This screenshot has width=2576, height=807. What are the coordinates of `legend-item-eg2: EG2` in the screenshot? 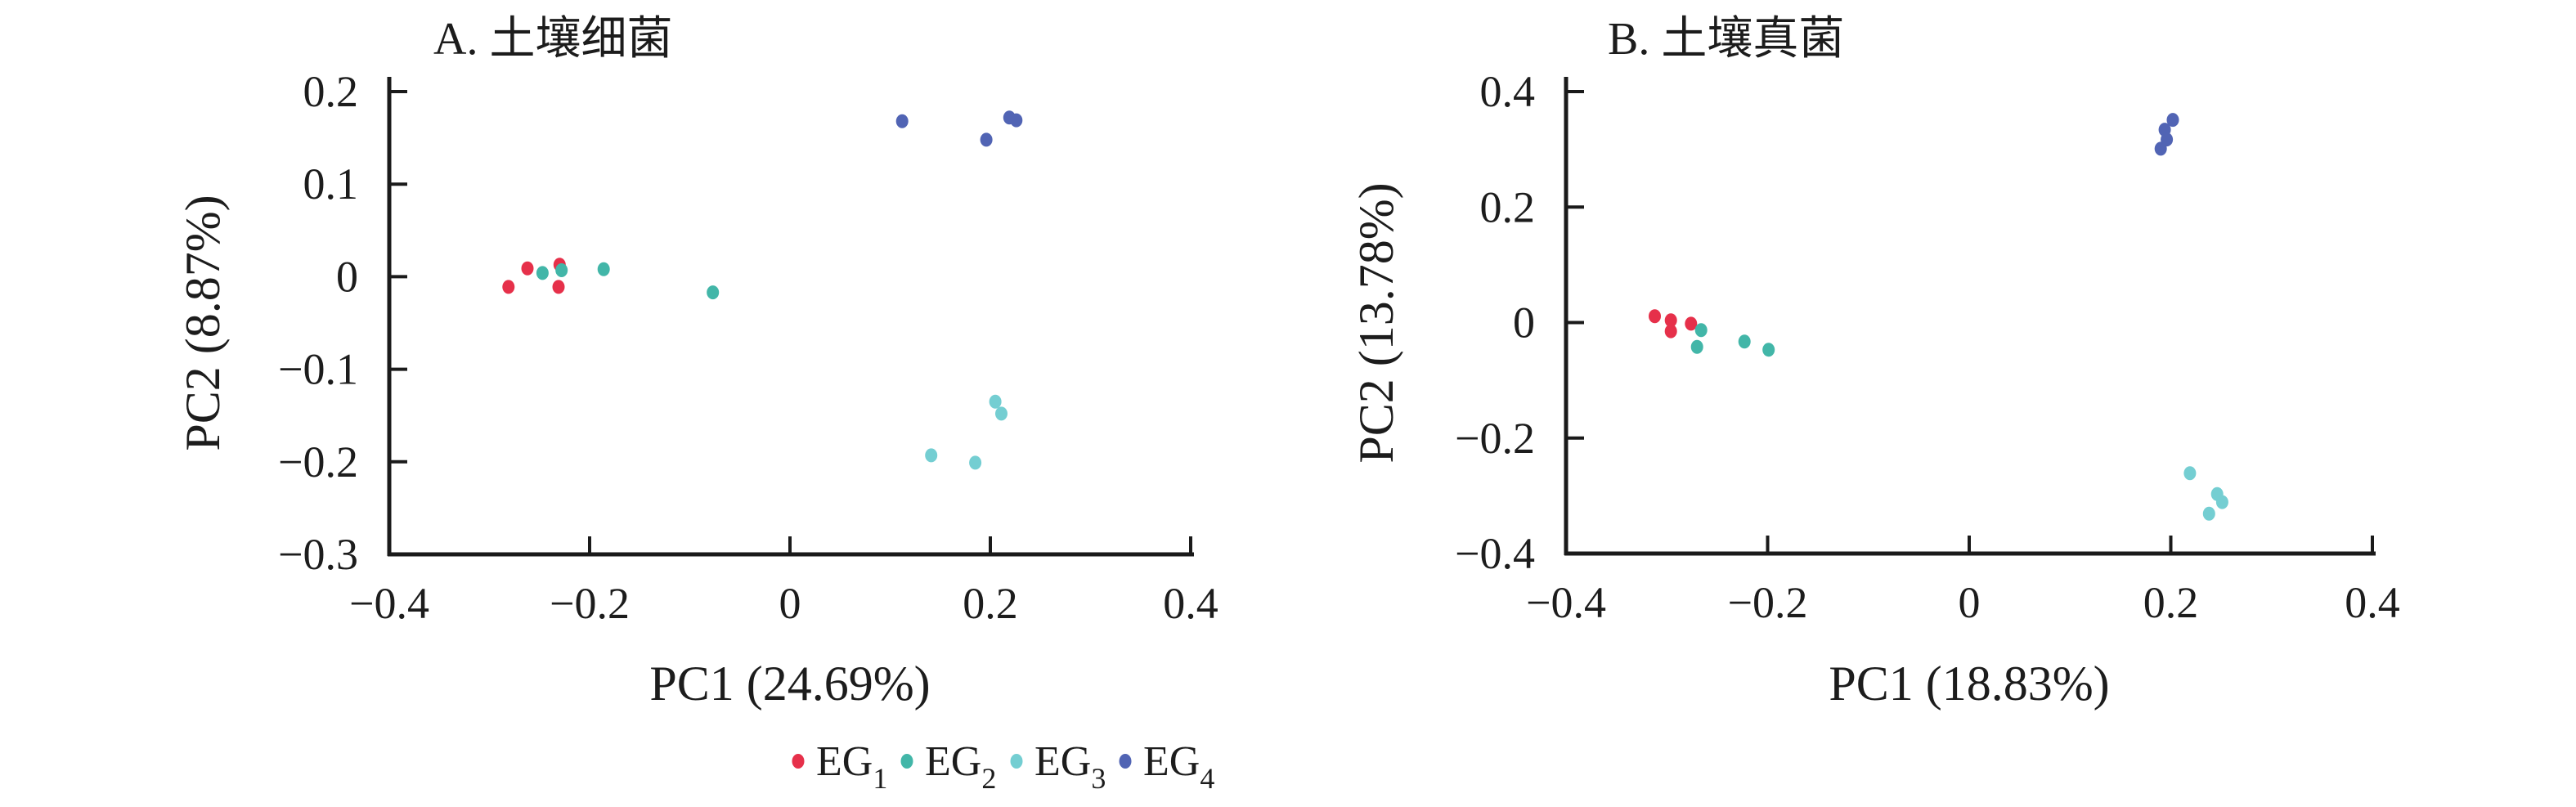 It's located at (948, 766).